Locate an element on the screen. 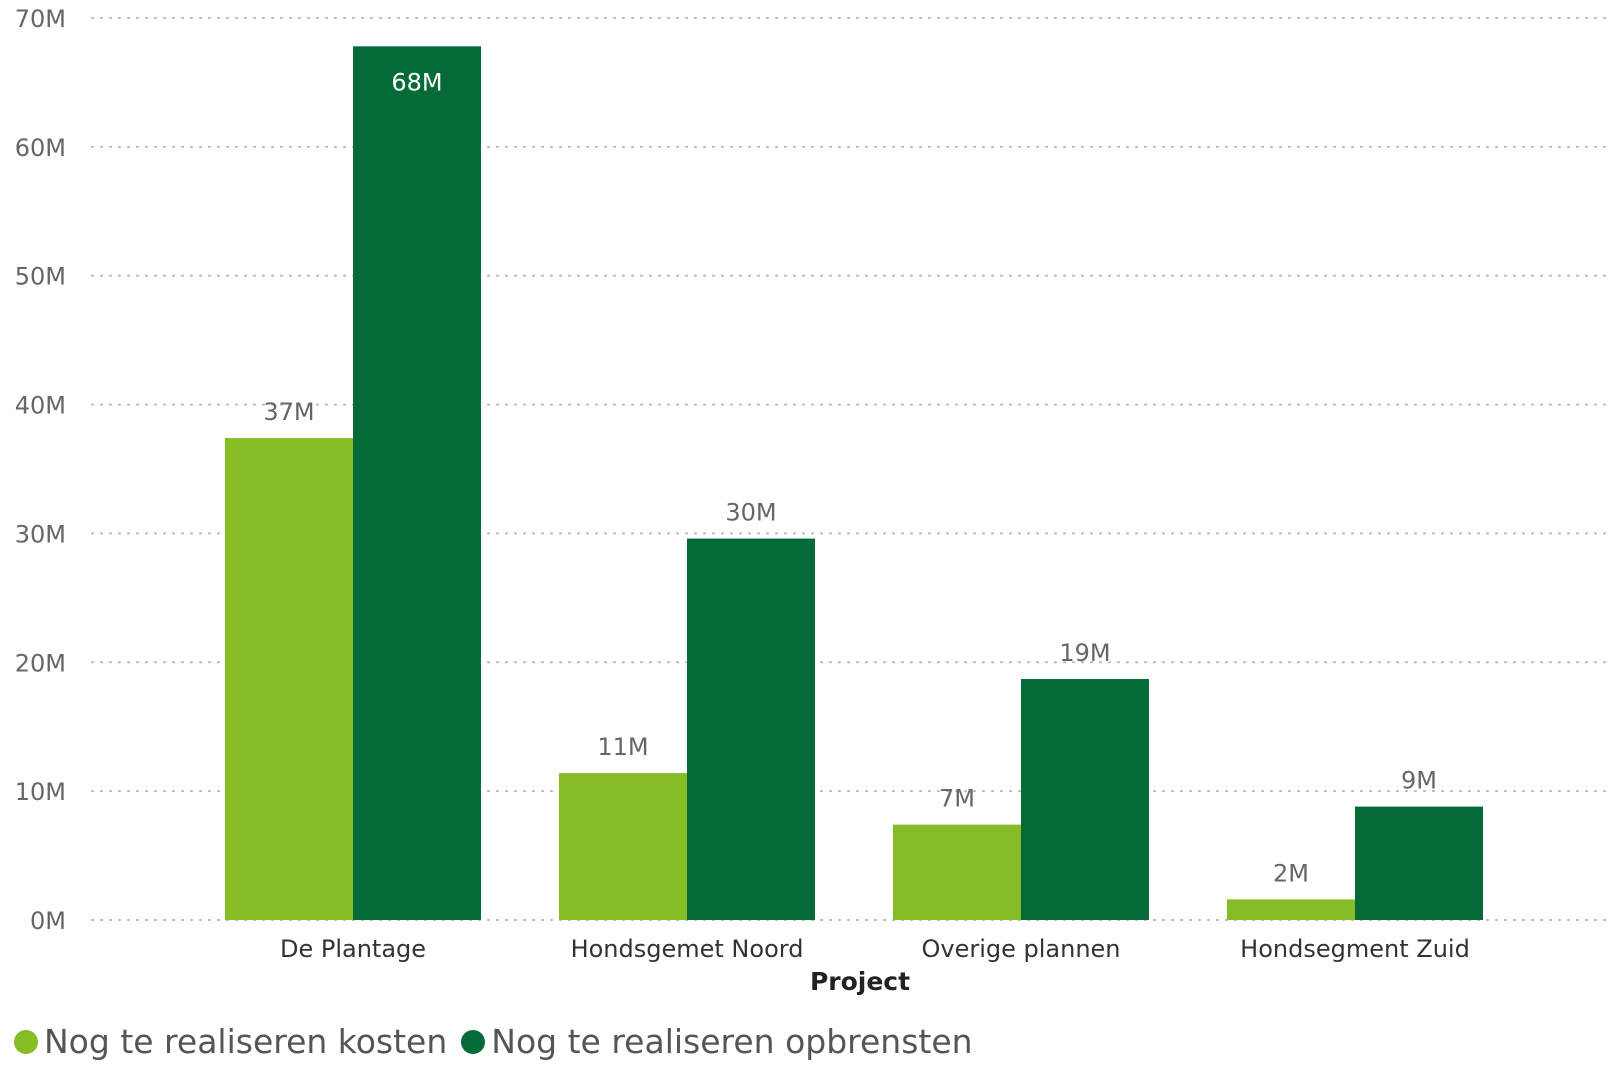 The height and width of the screenshot is (1069, 1619). data-label: 11M is located at coordinates (622, 747).